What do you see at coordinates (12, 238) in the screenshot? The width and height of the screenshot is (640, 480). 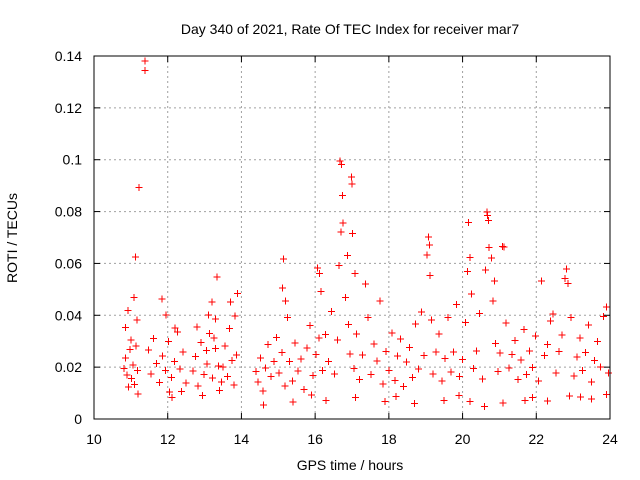 I see `y-axis-title: ROTI / TECUs` at bounding box center [12, 238].